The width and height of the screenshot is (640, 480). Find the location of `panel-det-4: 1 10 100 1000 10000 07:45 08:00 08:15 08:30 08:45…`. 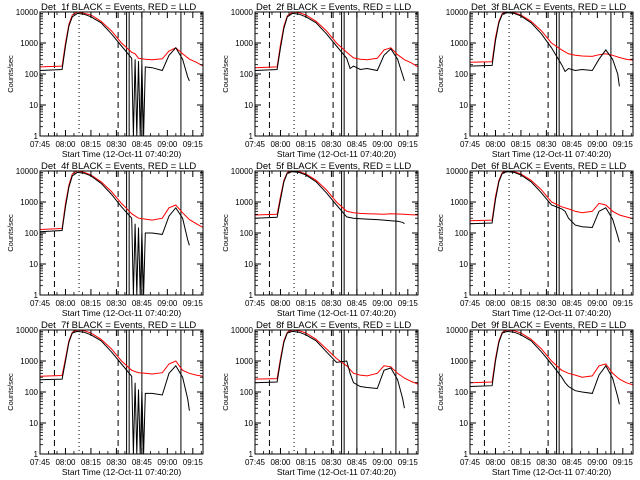

panel-det-4: 1 10 100 1000 10000 07:45 08:00 08:15 08:30 08:45… is located at coordinates (105, 239).